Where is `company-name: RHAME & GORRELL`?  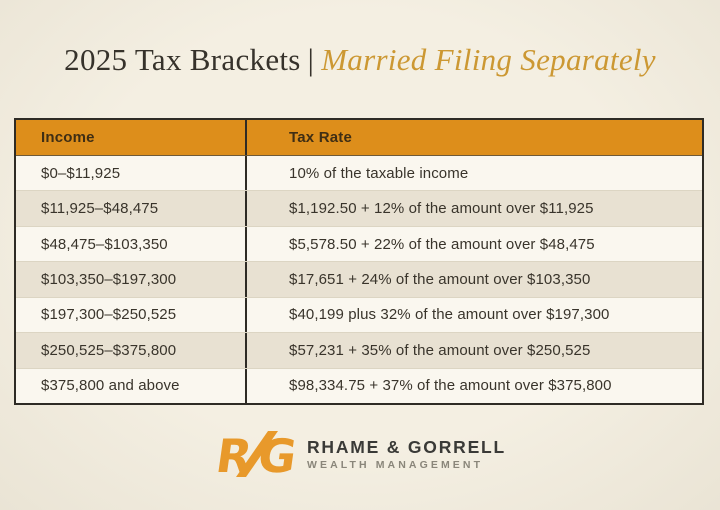
company-name: RHAME & GORRELL is located at coordinates (406, 446).